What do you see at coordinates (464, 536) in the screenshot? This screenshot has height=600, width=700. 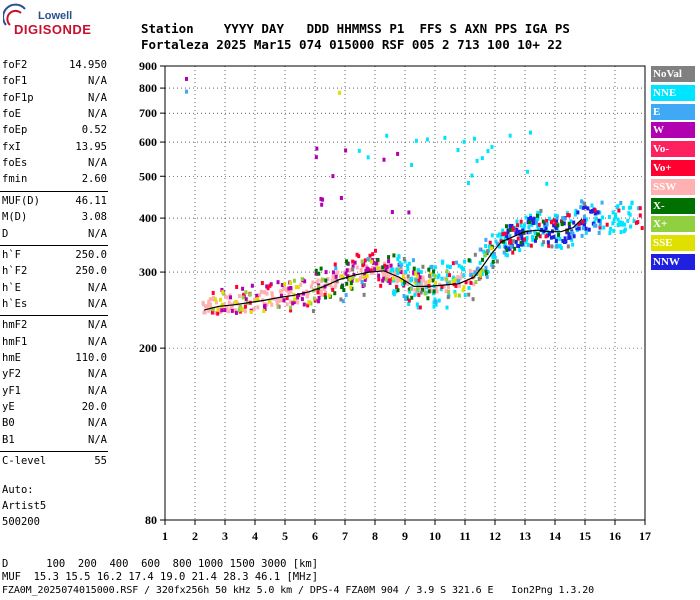 I see `x-tick-label: 11` at bounding box center [464, 536].